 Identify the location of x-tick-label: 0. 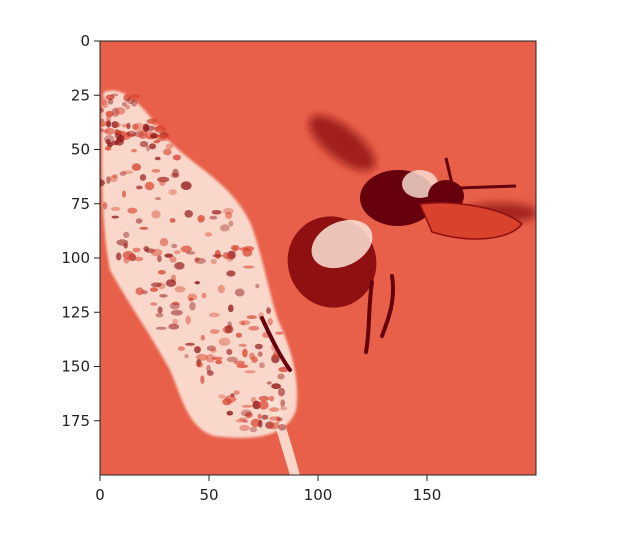
(100, 495).